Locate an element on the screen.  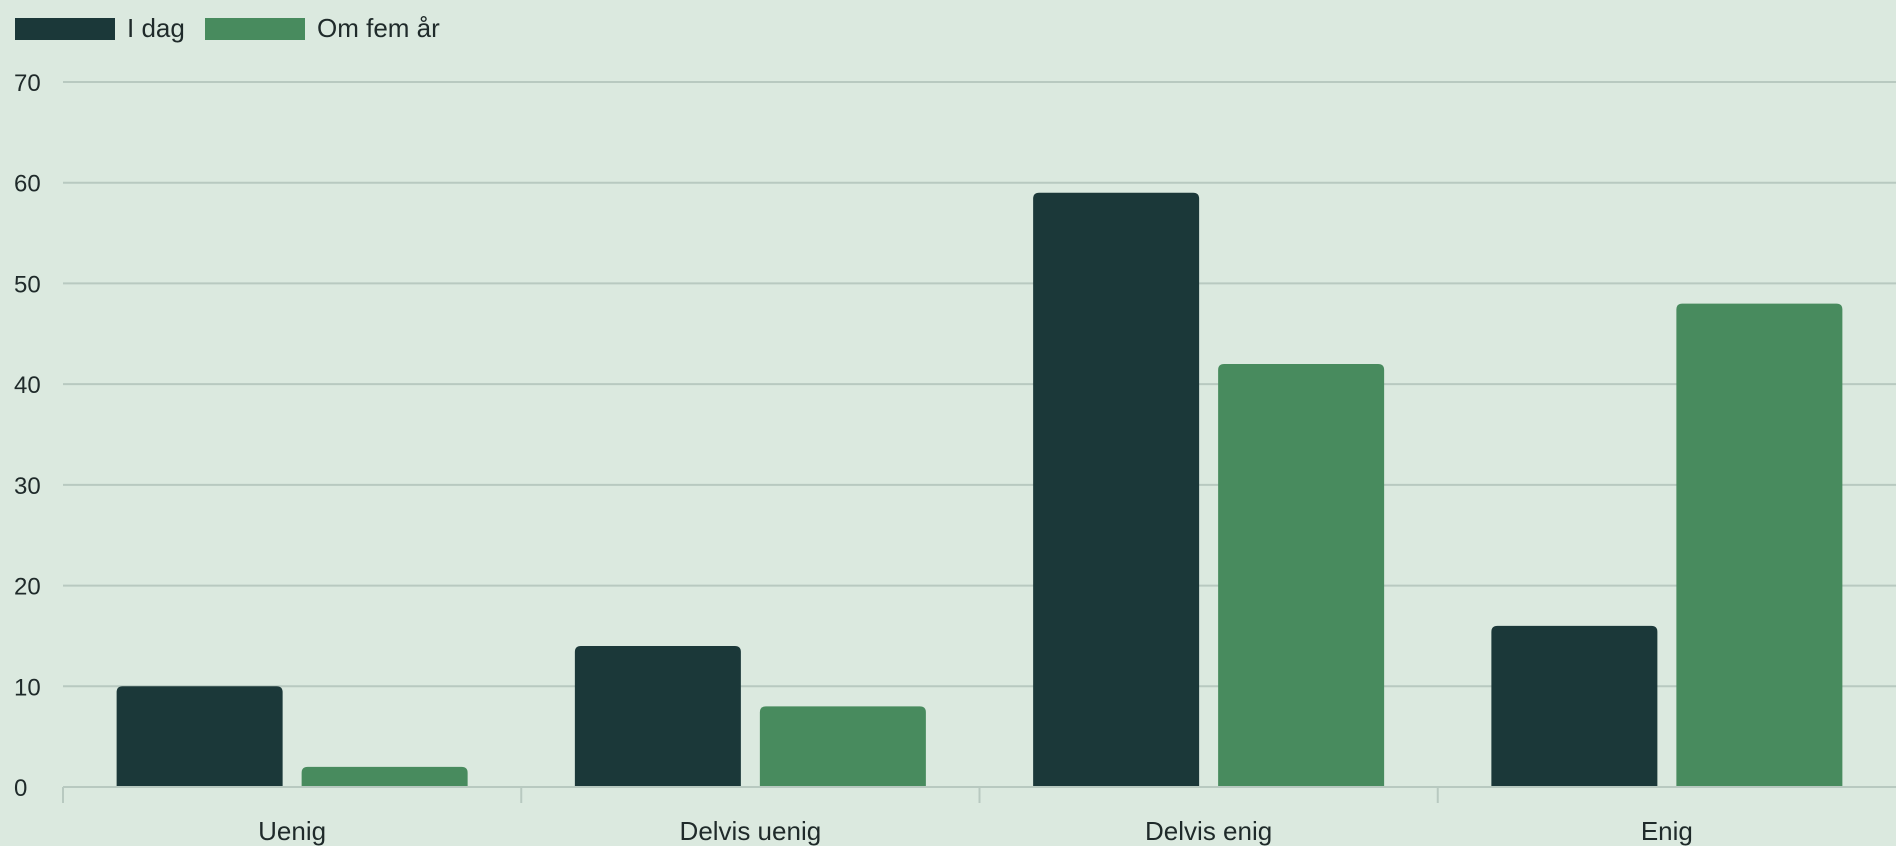
x-category-label: Enig is located at coordinates (1667, 831).